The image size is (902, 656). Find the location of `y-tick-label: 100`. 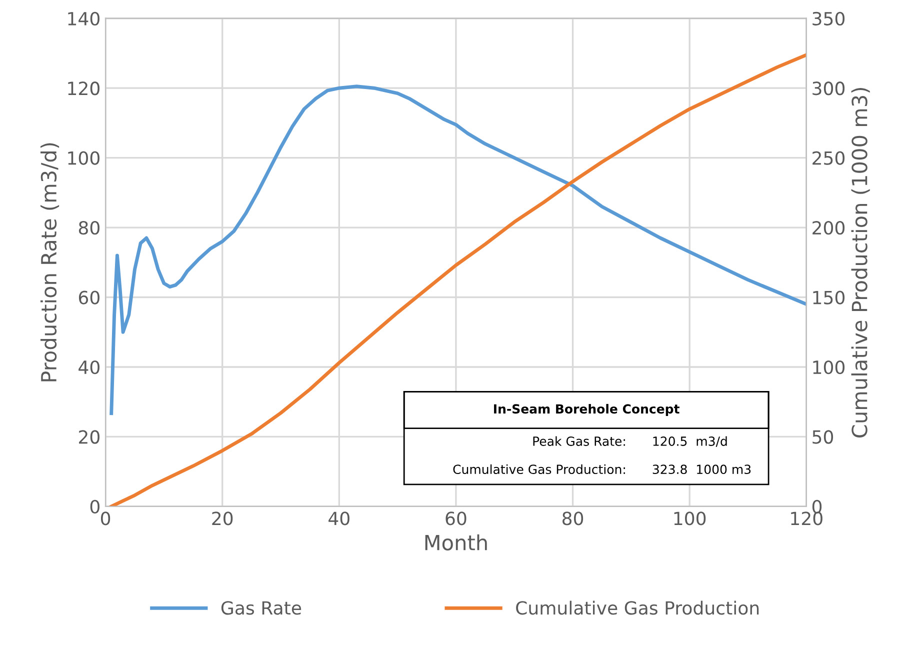

y-tick-label: 100 is located at coordinates (84, 158).